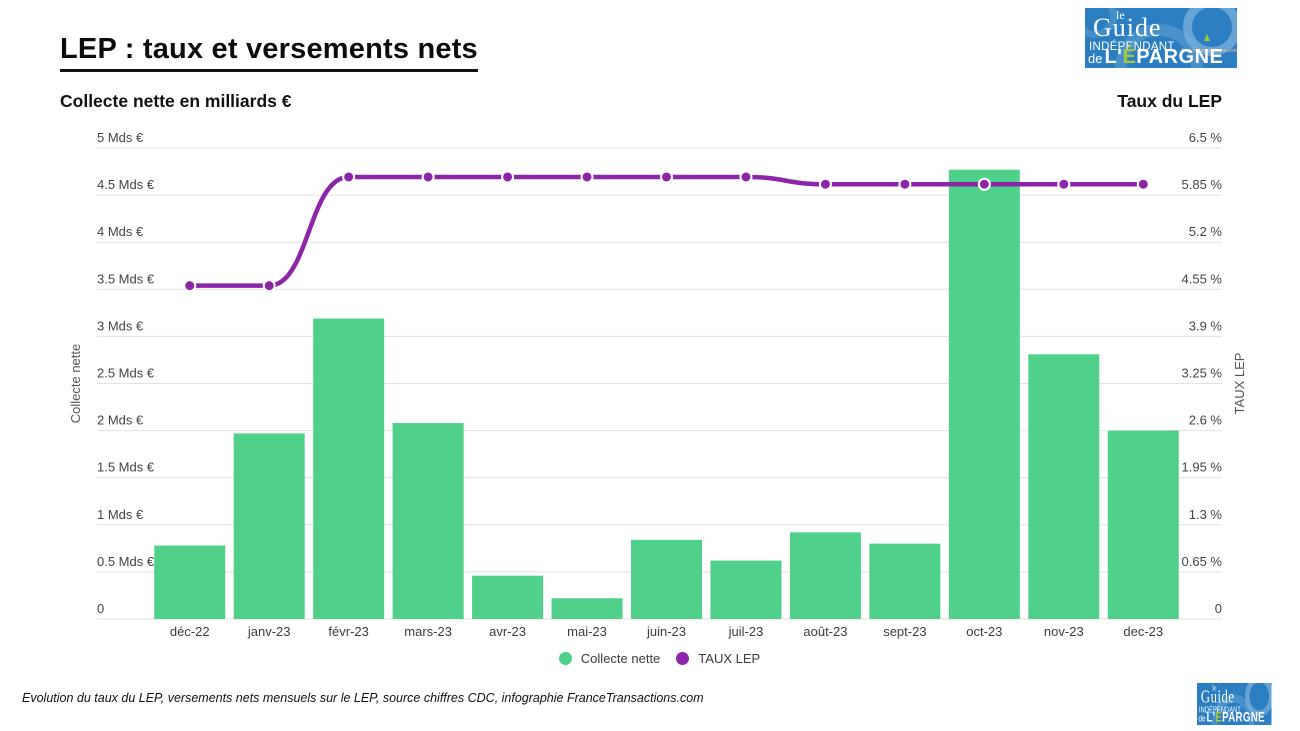 The width and height of the screenshot is (1300, 731). I want to click on x-axis-label: mars-23, so click(428, 631).